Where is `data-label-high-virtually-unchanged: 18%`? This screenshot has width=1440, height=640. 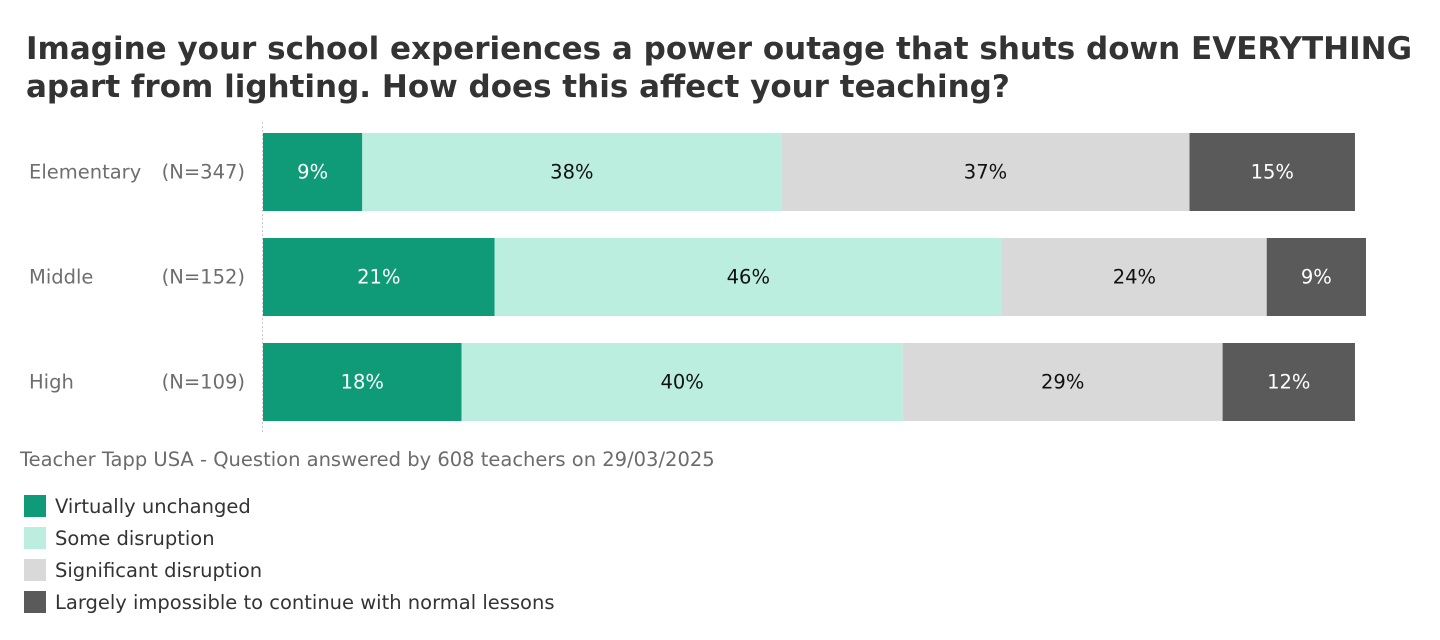 data-label-high-virtually-unchanged: 18% is located at coordinates (362, 382).